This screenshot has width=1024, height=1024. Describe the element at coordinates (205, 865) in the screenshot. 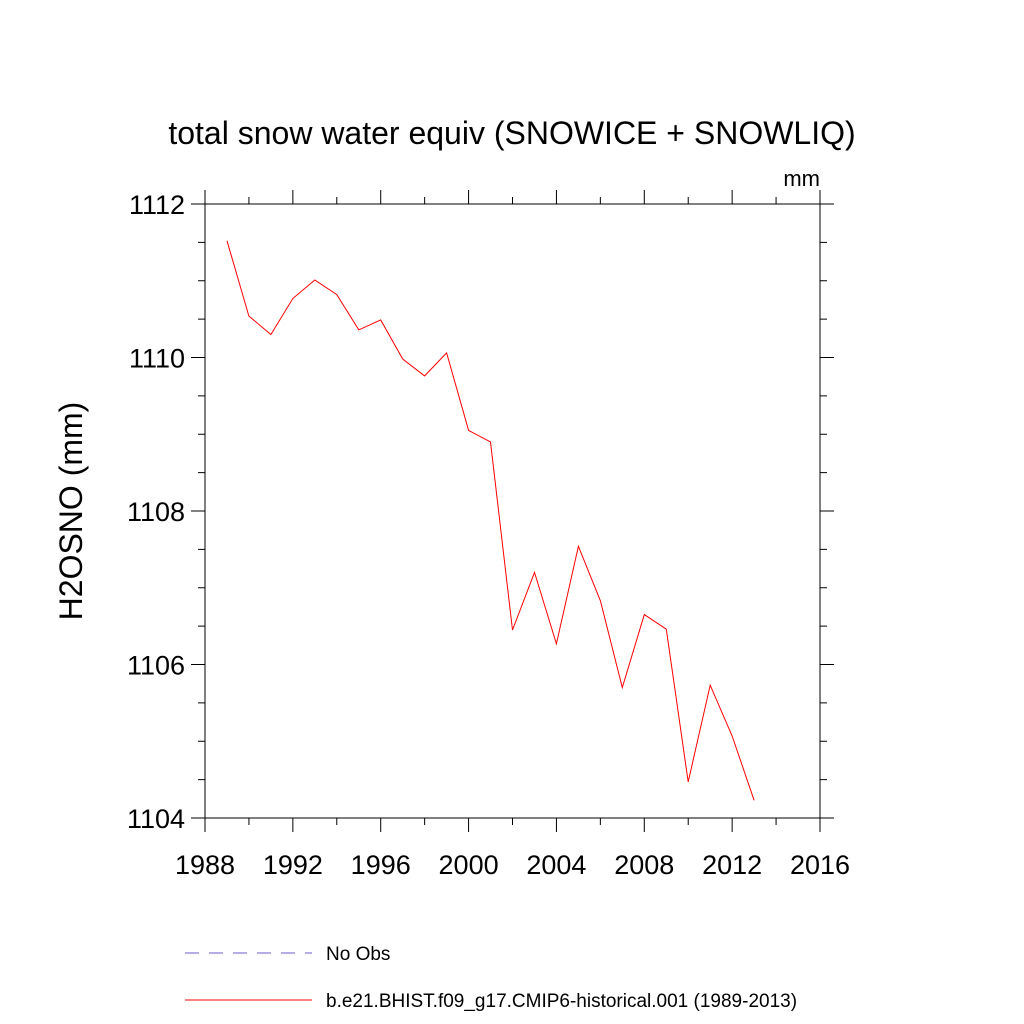

I see `x-tick-label: 1988` at that location.